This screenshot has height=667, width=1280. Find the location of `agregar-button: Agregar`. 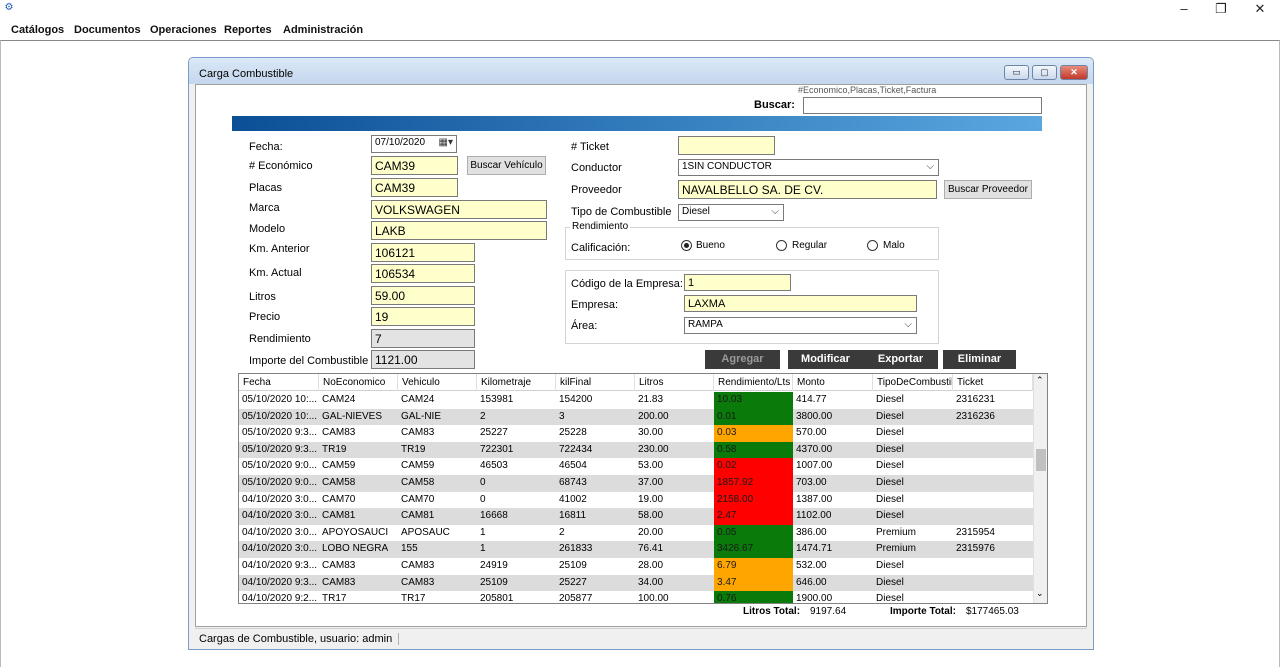

agregar-button: Agregar is located at coordinates (742, 359).